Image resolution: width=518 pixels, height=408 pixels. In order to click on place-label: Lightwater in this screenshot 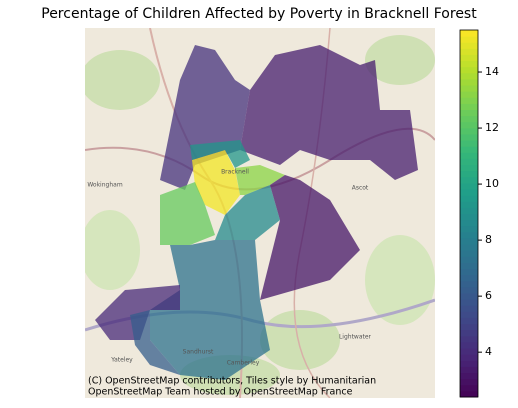, I will do `click(355, 337)`.